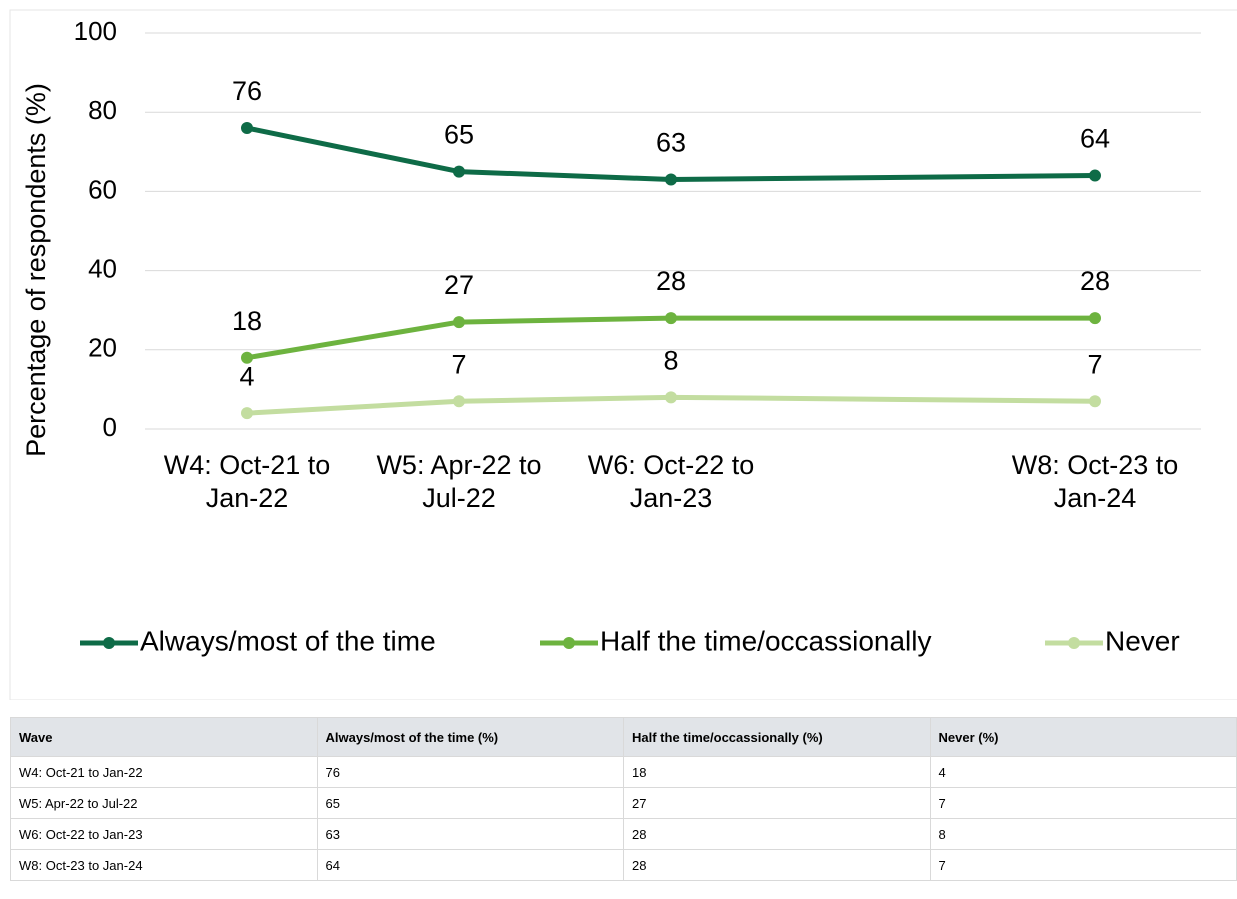 This screenshot has height=899, width=1237. Describe the element at coordinates (1142, 640) in the screenshot. I see `legend-label: Never` at that location.